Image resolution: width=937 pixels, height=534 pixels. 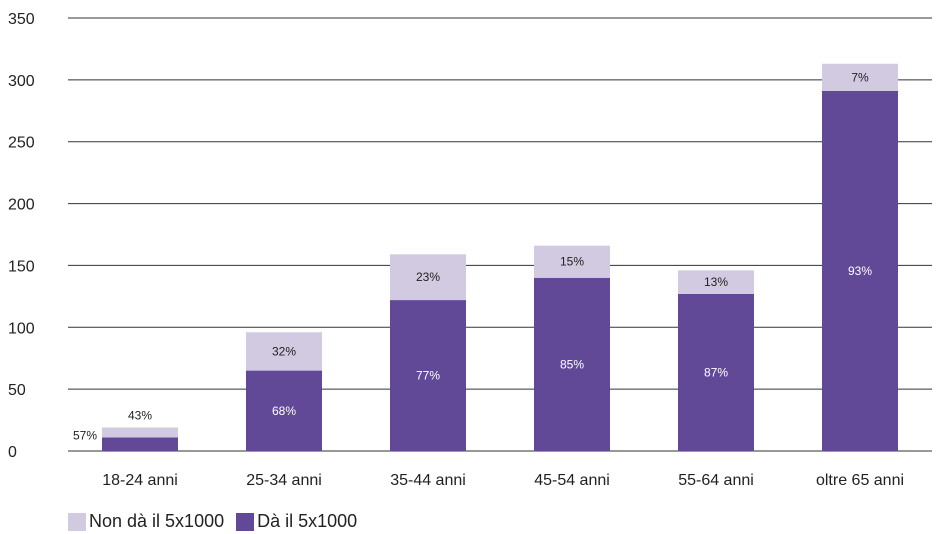 What do you see at coordinates (21, 266) in the screenshot?
I see `y-tick-label: 150` at bounding box center [21, 266].